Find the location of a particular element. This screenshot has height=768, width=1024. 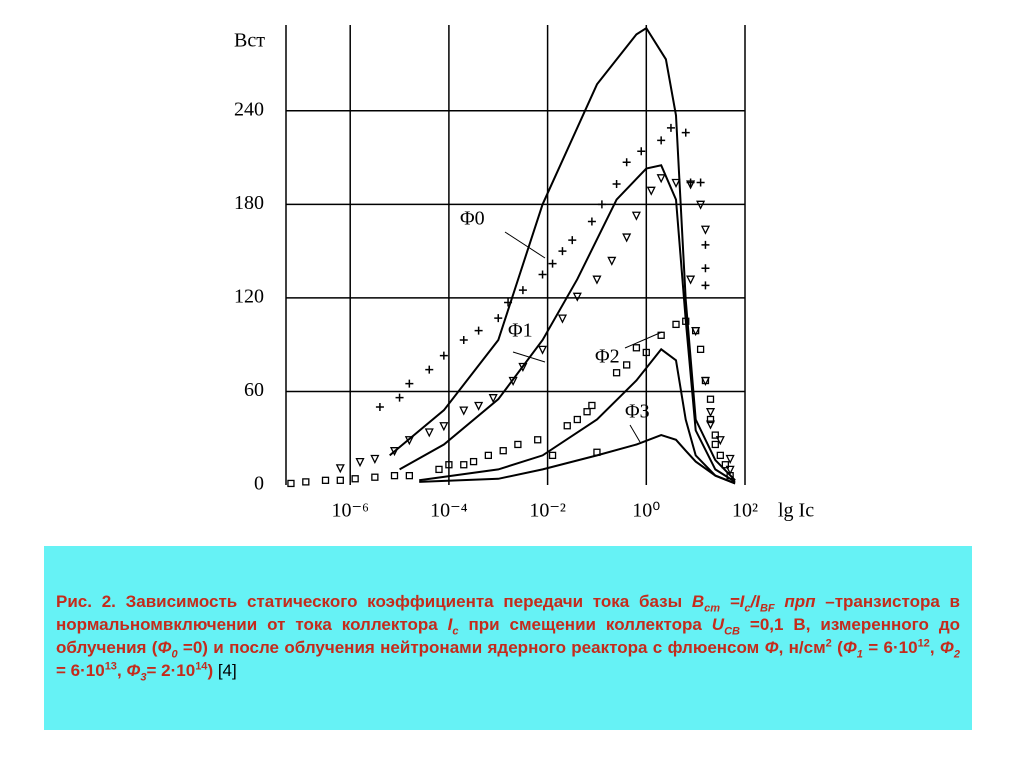

caption-text: cm is located at coordinates (712, 608).